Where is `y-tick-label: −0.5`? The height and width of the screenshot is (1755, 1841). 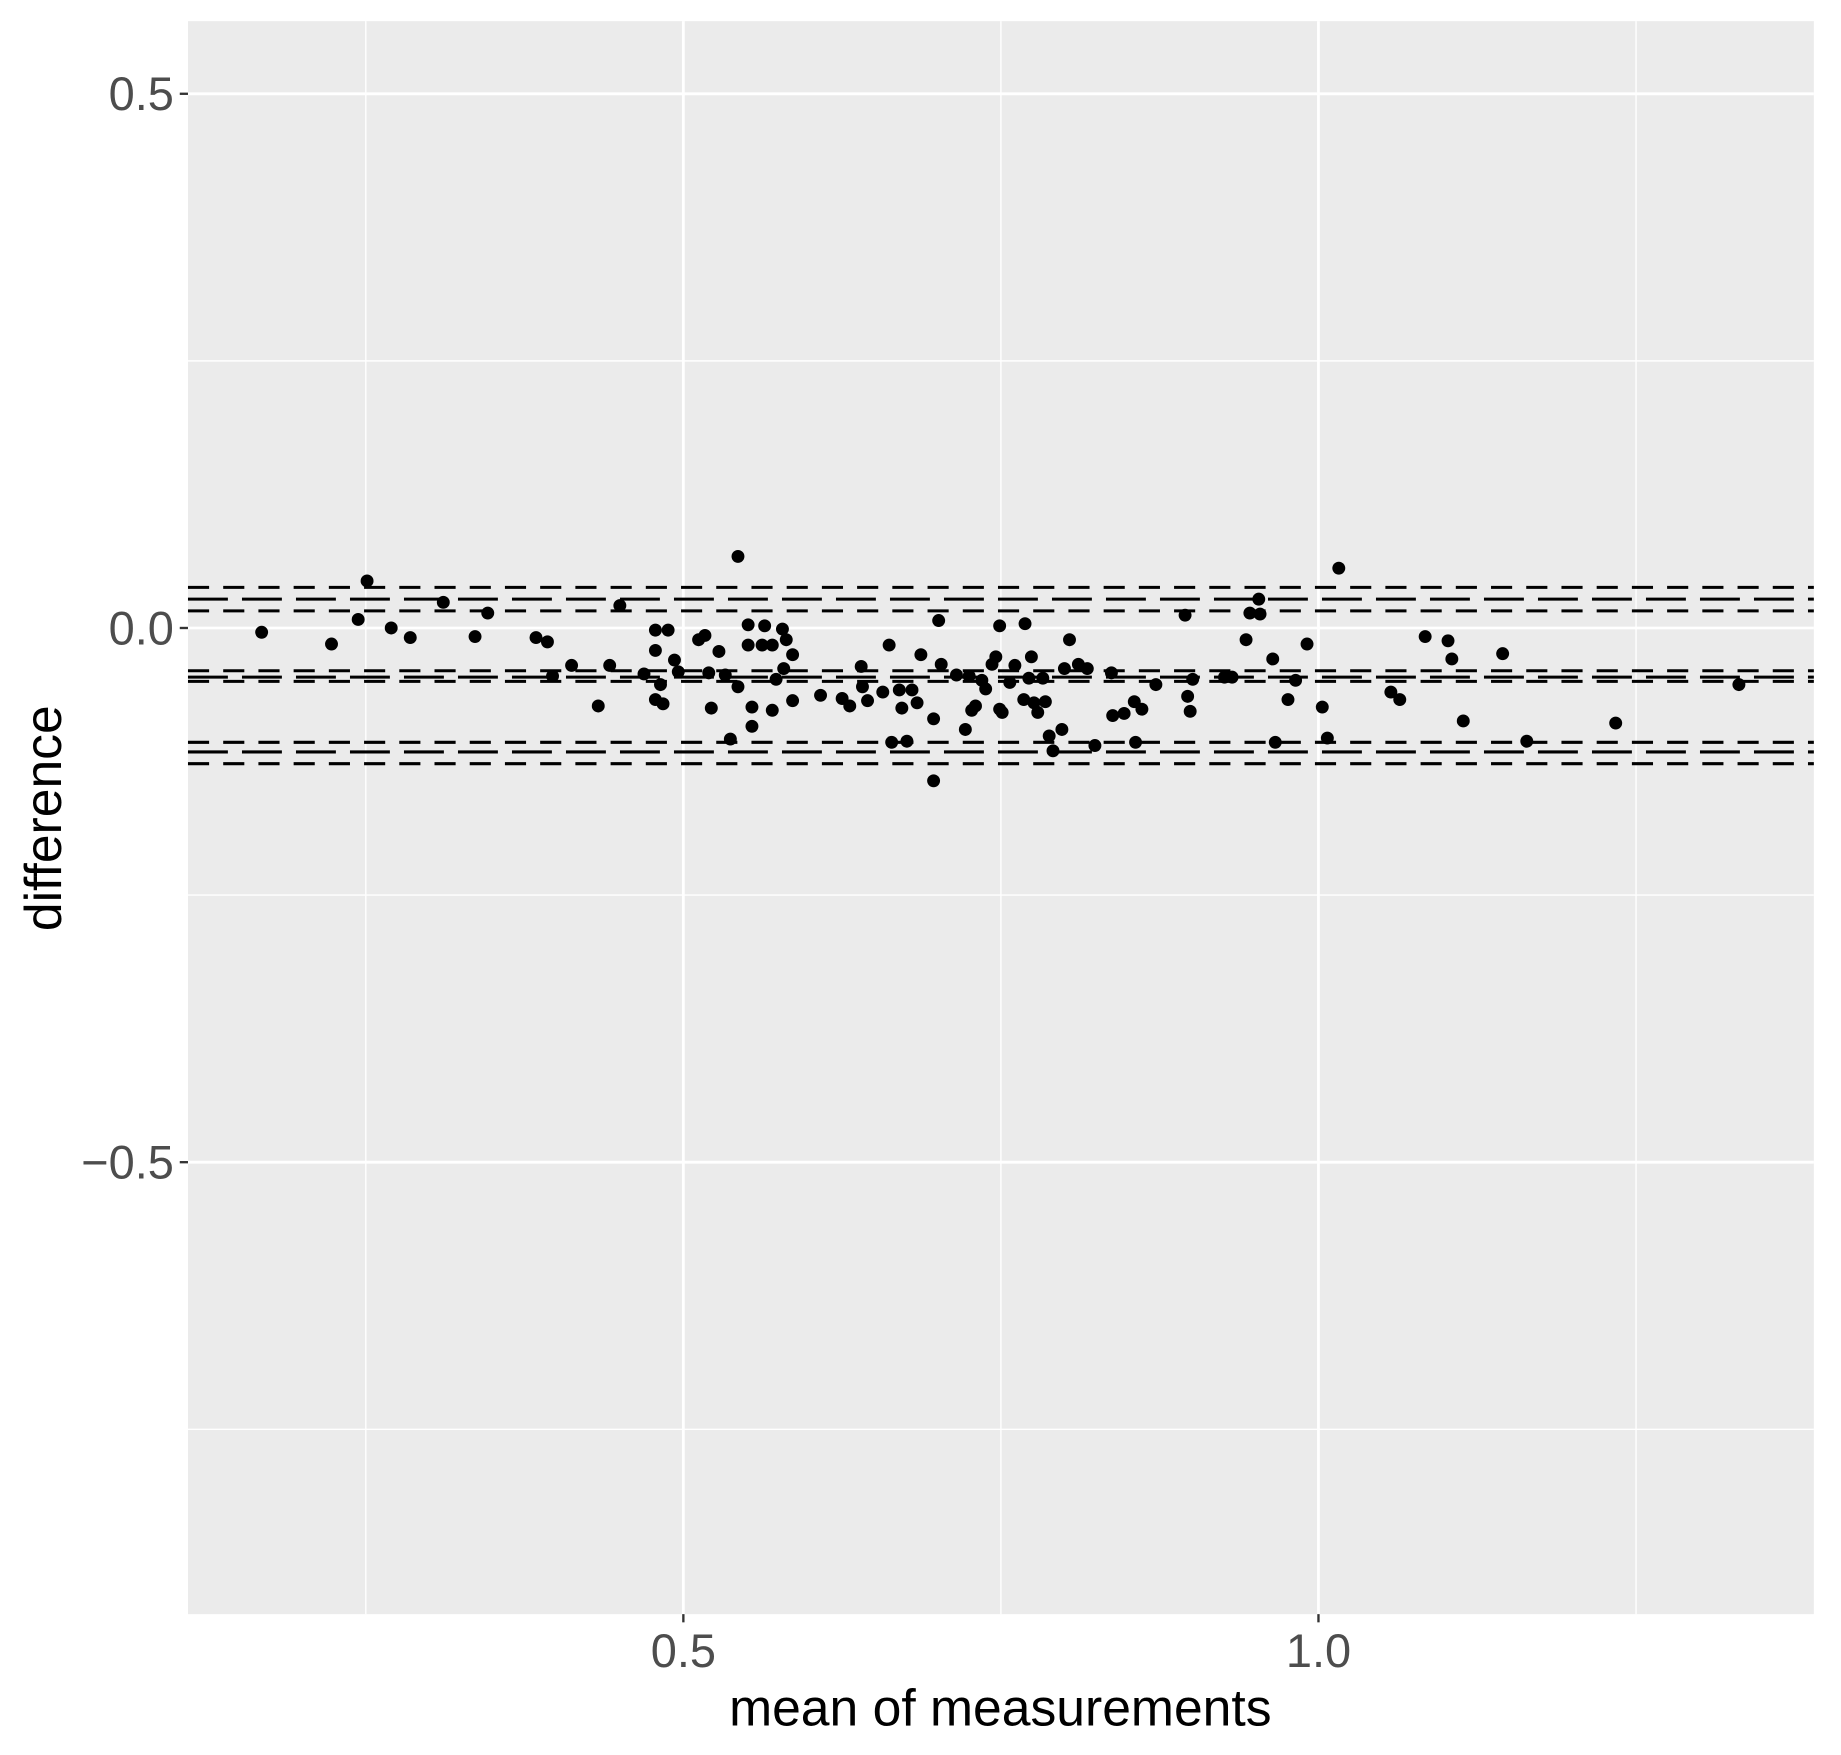
y-tick-label: −0.5 is located at coordinates (127, 1162).